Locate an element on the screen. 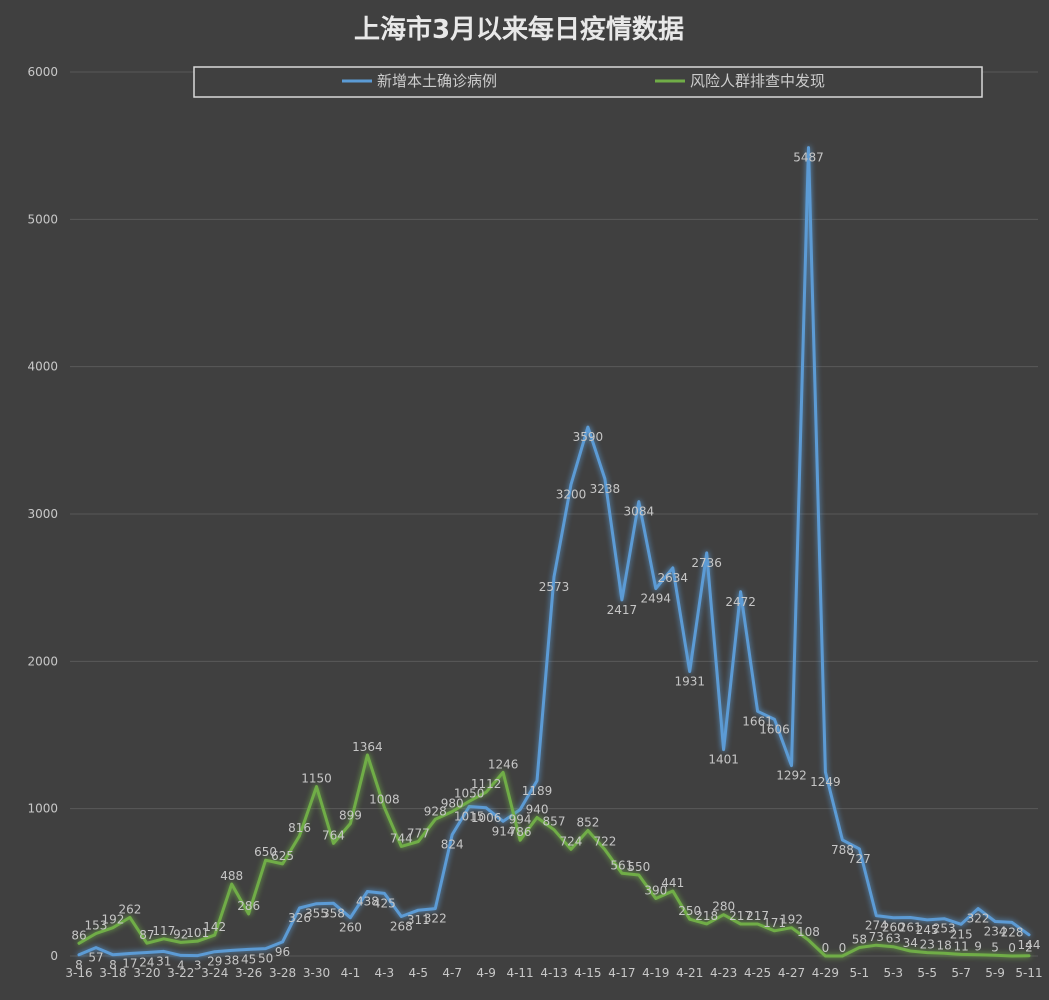 Image resolution: width=1049 pixels, height=1000 pixels. data-label: 57 is located at coordinates (95, 958).